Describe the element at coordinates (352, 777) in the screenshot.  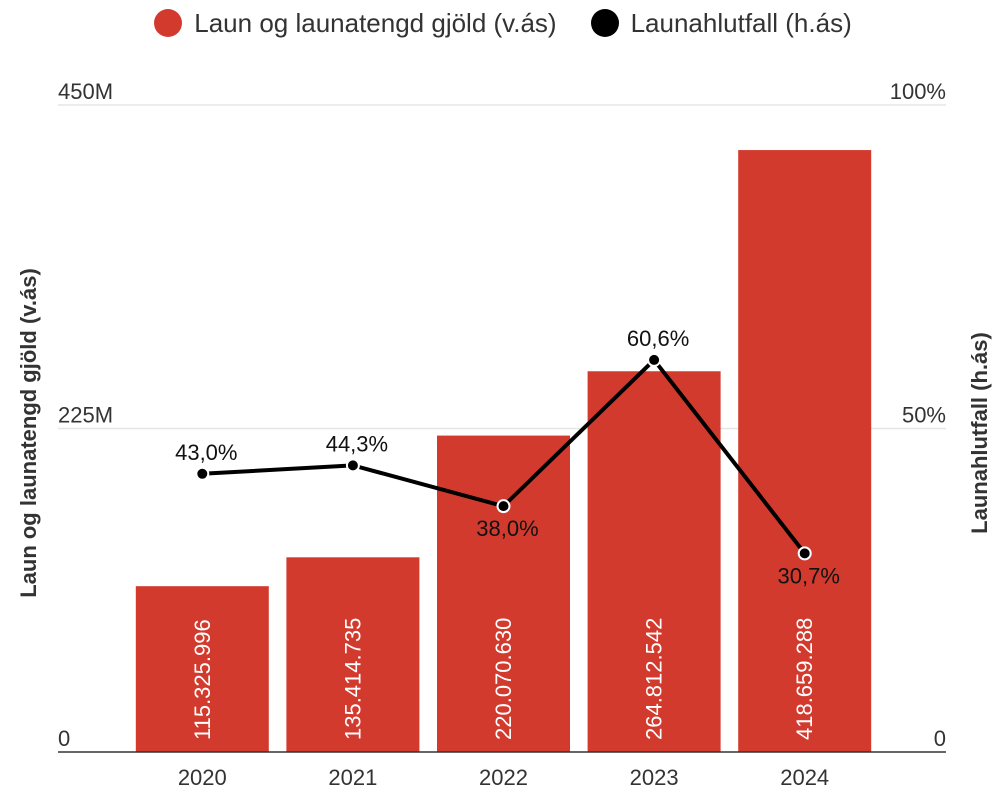
I see `x-axis-tick-label: 2021` at that location.